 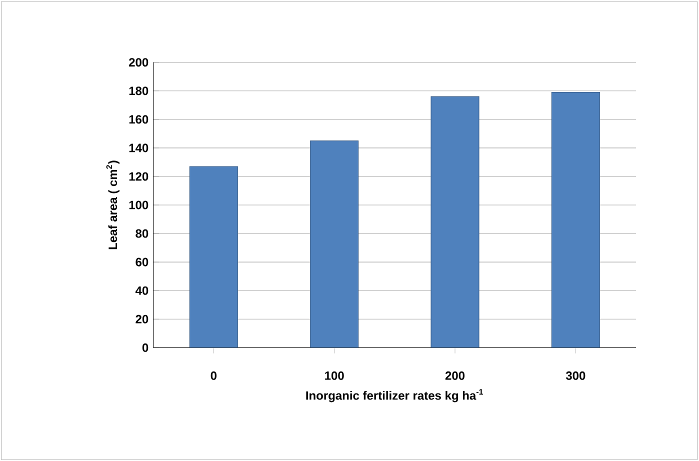 I want to click on y-tick-label: 60, so click(x=142, y=262).